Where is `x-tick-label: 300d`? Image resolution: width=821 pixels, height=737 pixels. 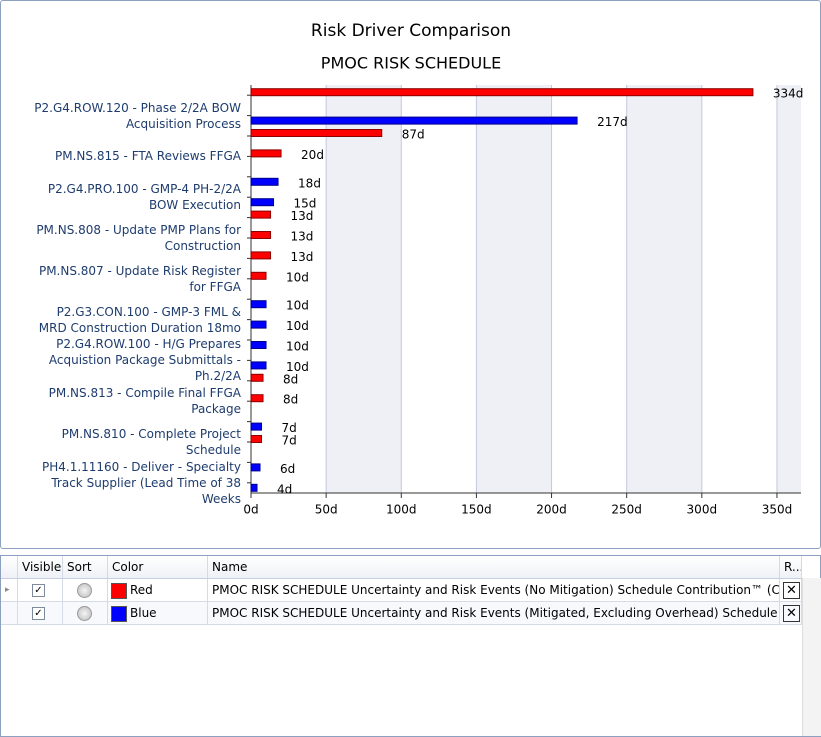
x-tick-label: 300d is located at coordinates (702, 510).